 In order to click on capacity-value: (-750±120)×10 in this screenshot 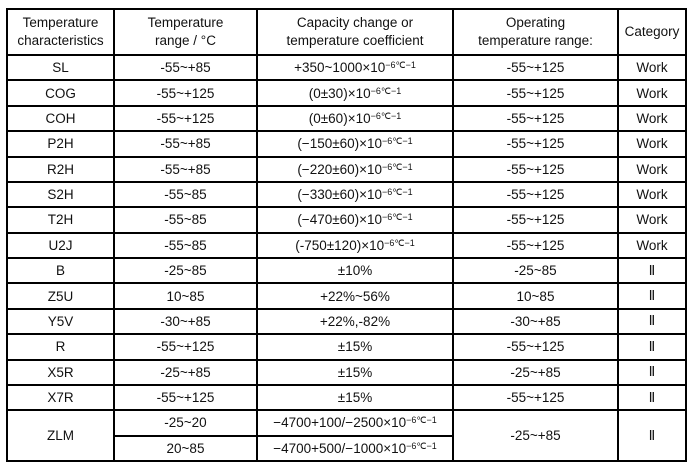, I will do `click(340, 245)`.